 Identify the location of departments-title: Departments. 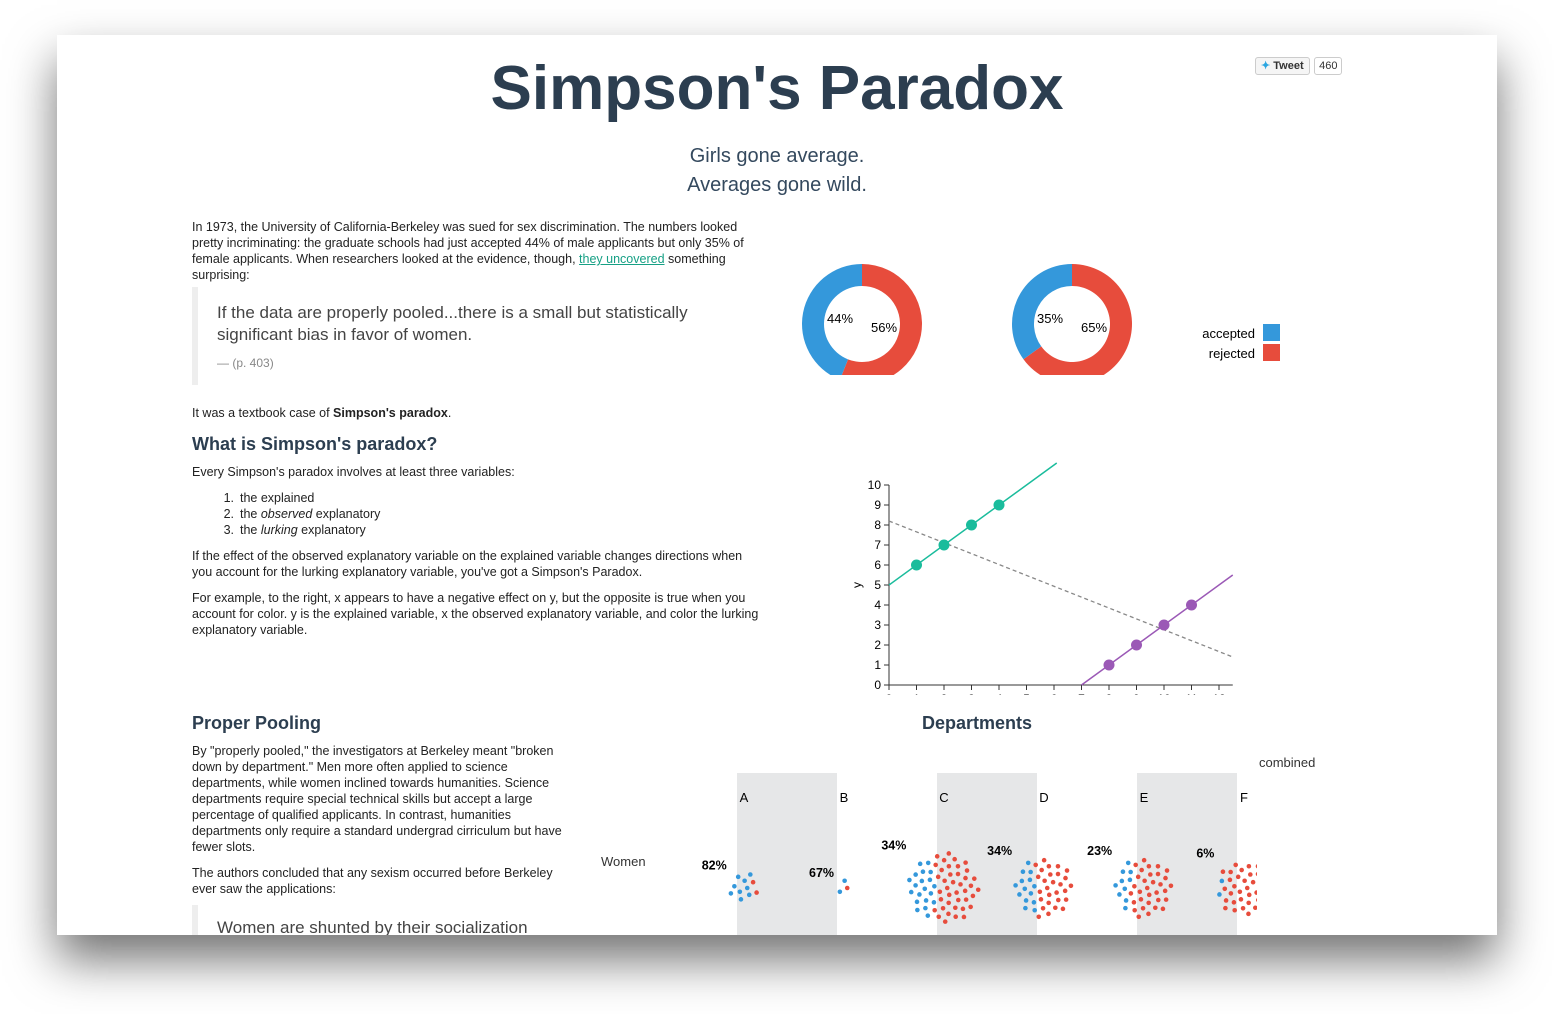
(977, 723).